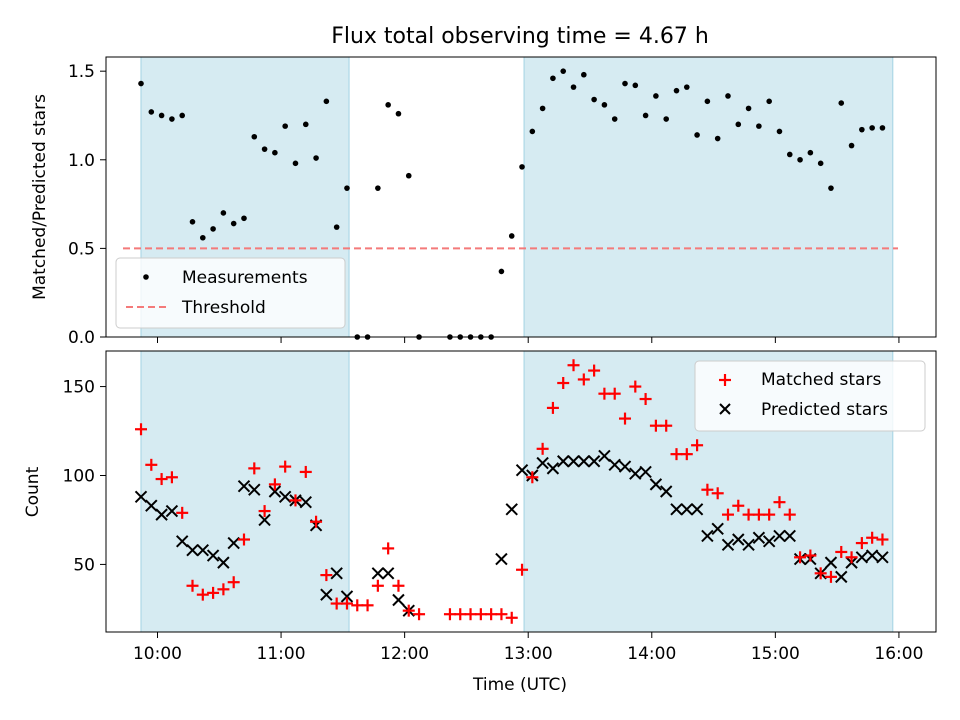 The width and height of the screenshot is (960, 720). I want to click on x-axis-label: Time (UTC), so click(519, 685).